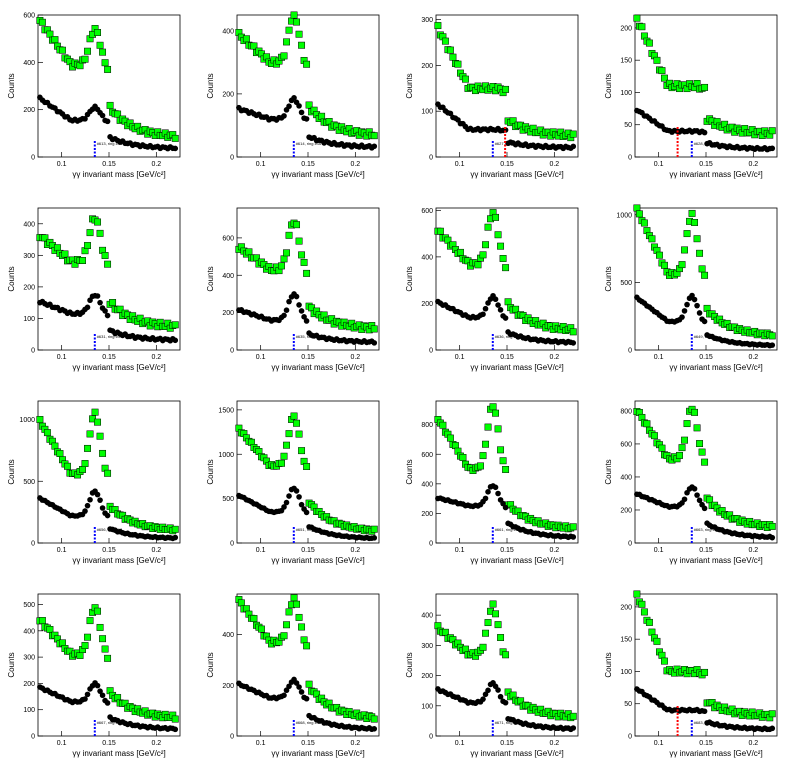 The height and width of the screenshot is (772, 796). Describe the element at coordinates (427, 20) in the screenshot. I see `y-tick-label: 300` at that location.